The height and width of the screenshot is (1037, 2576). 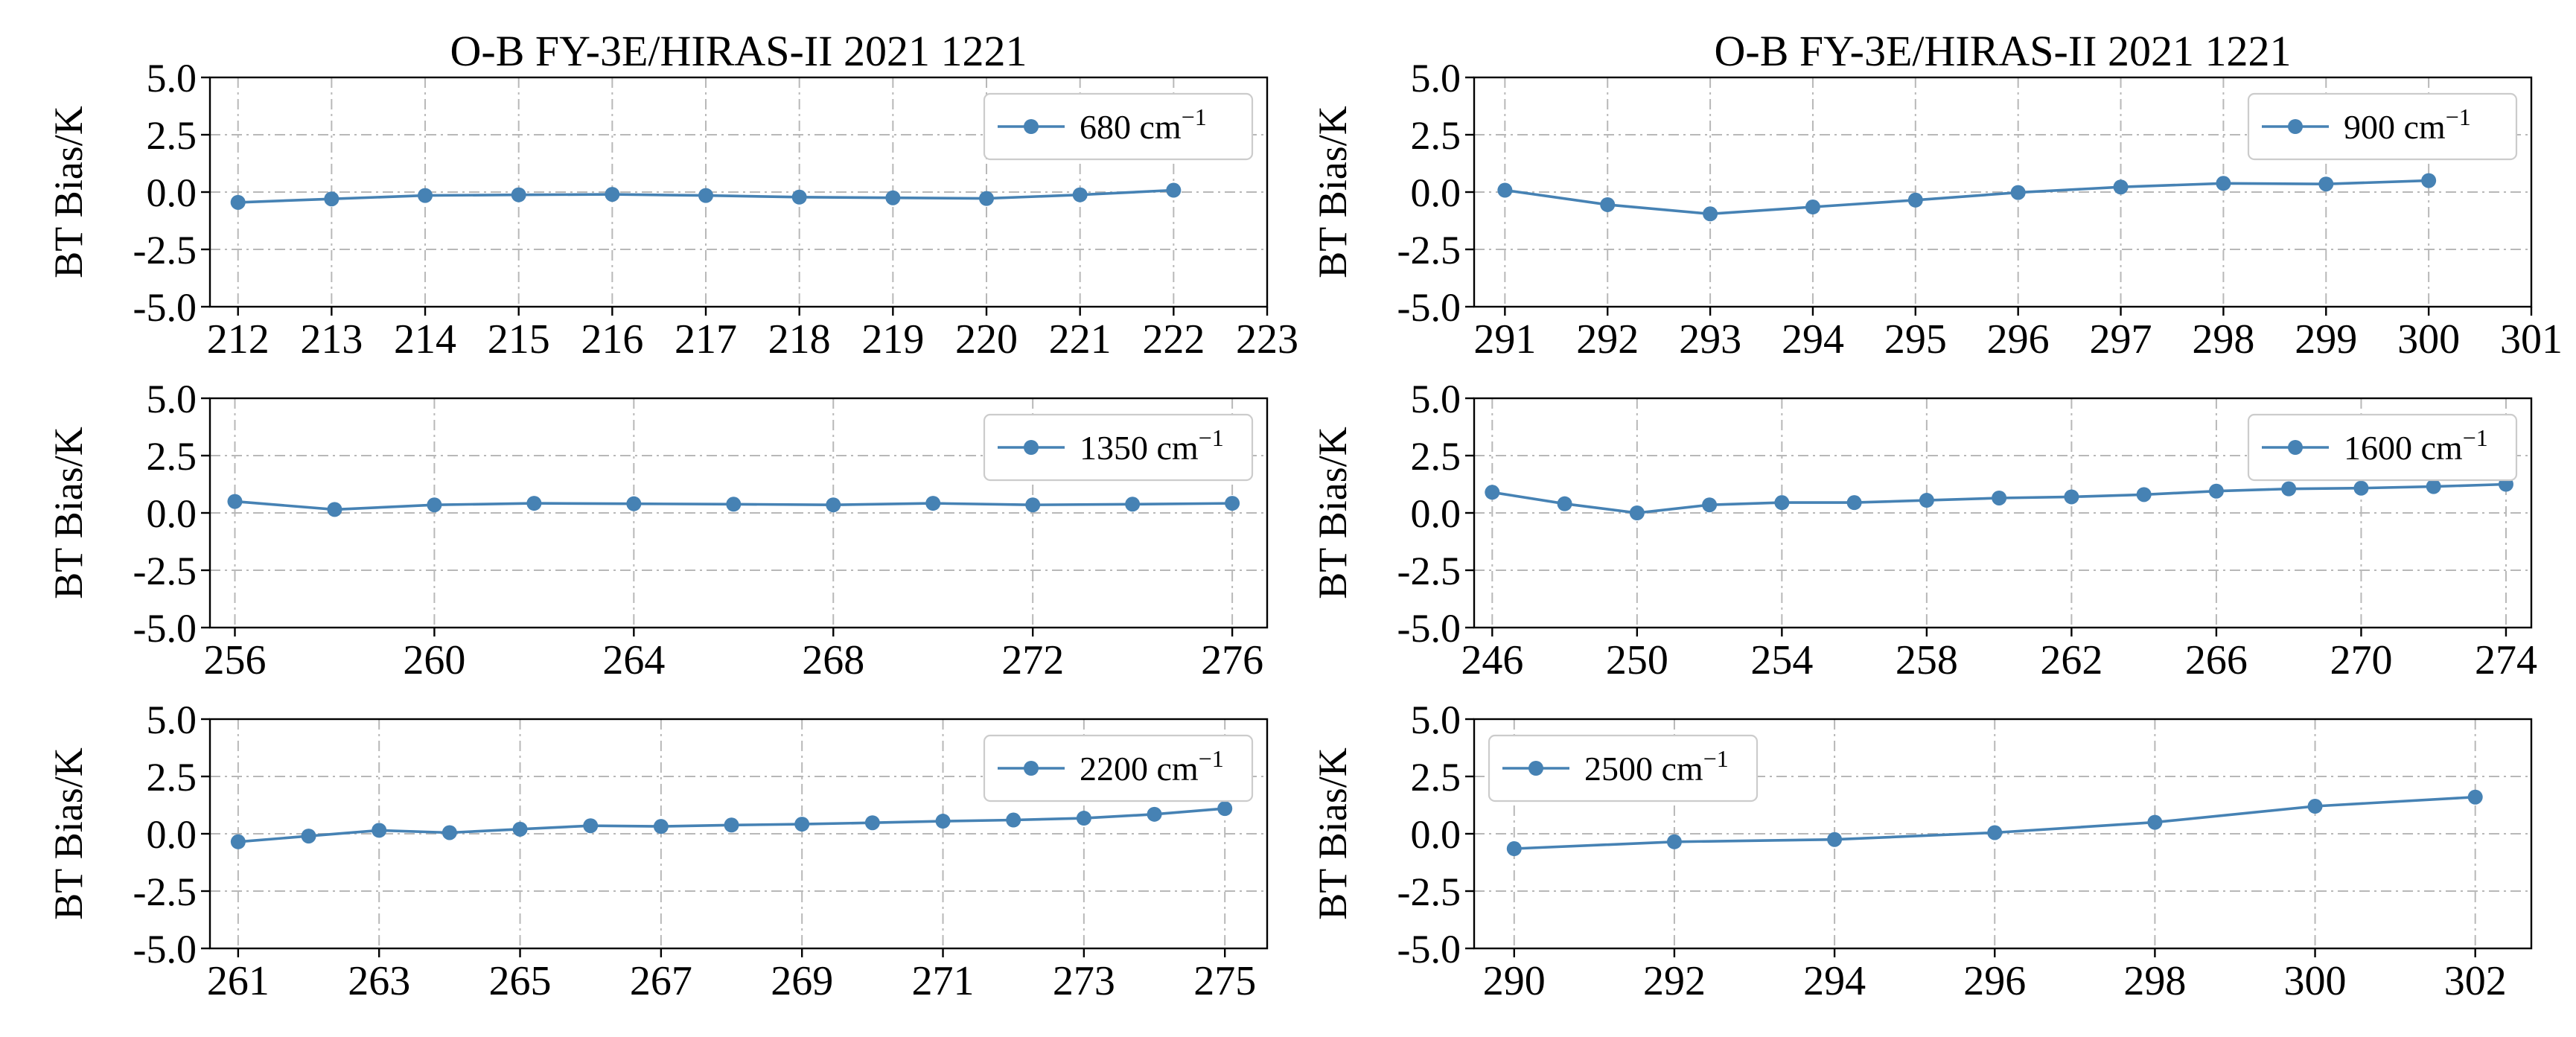 I want to click on legend-label: 1600 cm−1, so click(x=2416, y=445).